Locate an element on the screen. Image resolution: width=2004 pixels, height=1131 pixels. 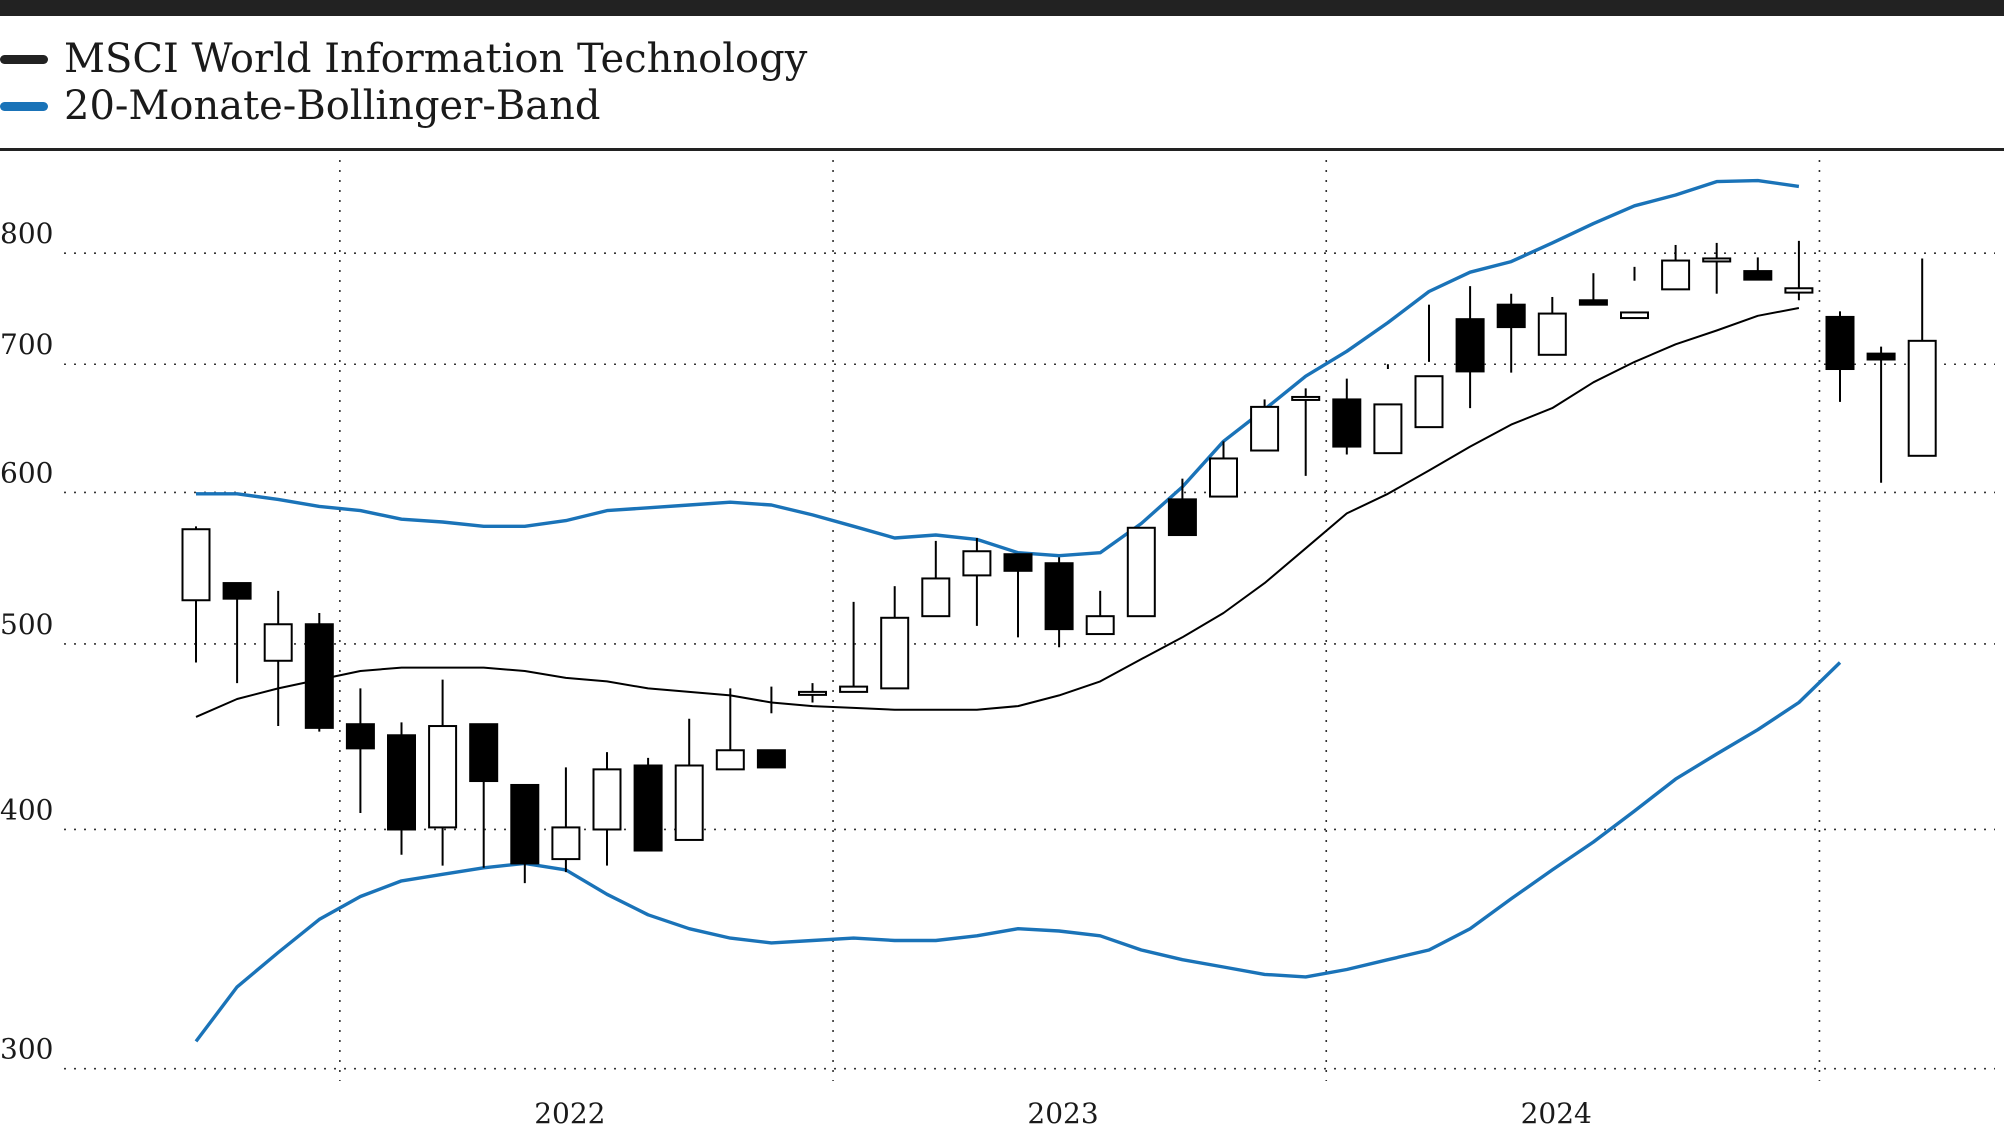
legend-label-index: MSCI World Information Technology is located at coordinates (436, 59).